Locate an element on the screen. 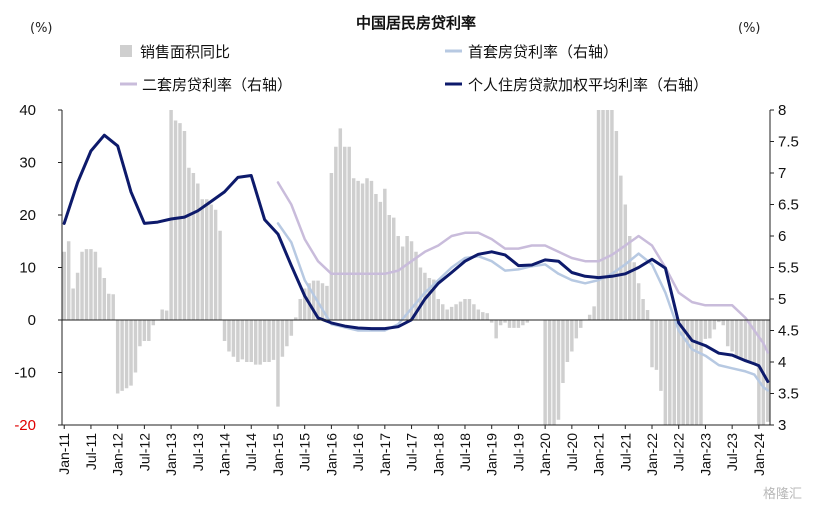  x-tick-19: Jul-20 is located at coordinates (572, 452).